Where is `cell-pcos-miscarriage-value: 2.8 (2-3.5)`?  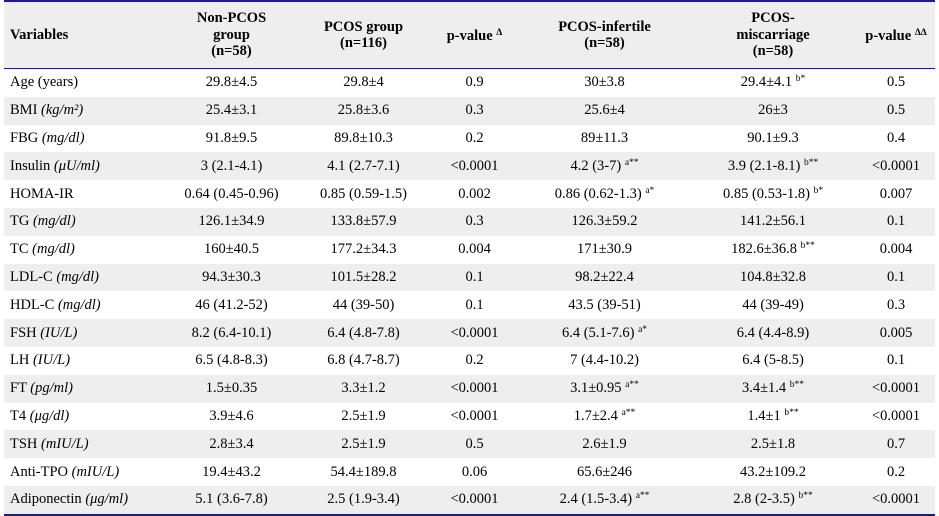
cell-pcos-miscarriage-value: 2.8 (2-3.5) is located at coordinates (764, 499).